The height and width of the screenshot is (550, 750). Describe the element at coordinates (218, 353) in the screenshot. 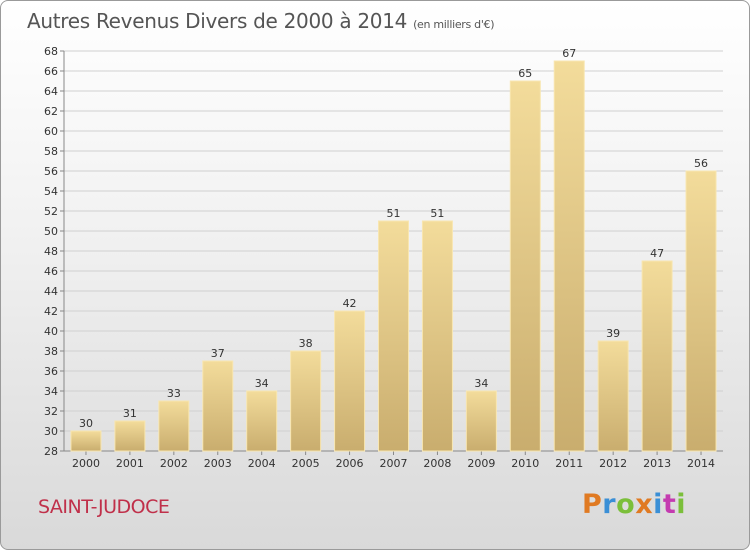

I see `value-label: 37` at that location.